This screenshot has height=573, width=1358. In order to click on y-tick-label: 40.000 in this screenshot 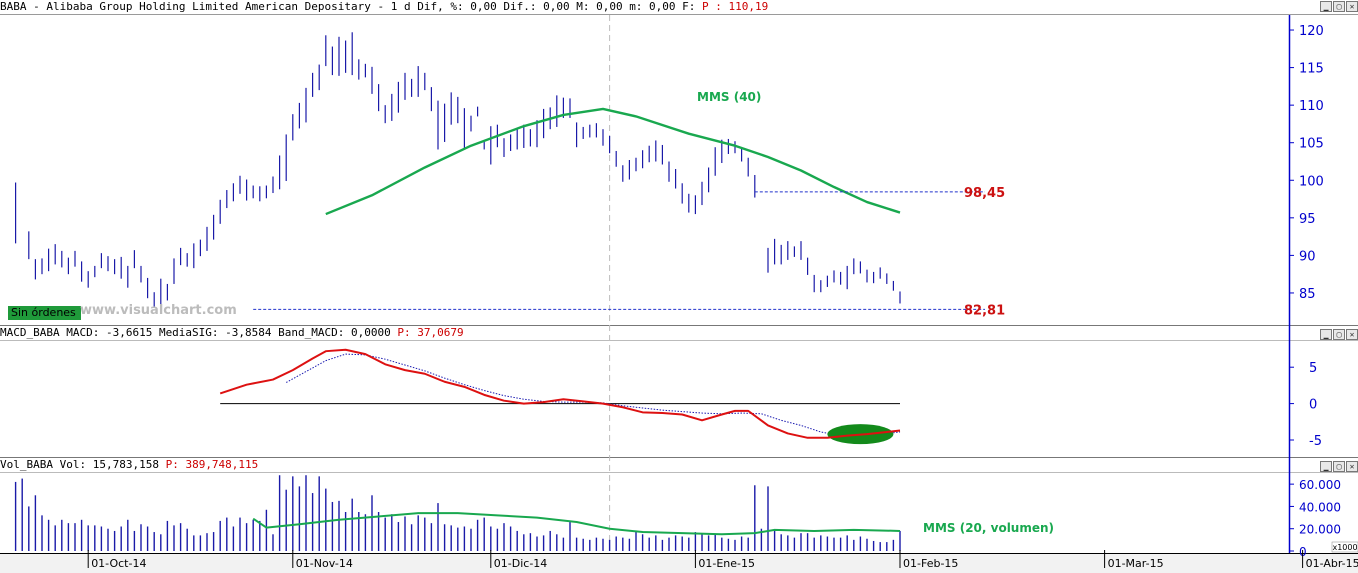, I will do `click(1320, 507)`.